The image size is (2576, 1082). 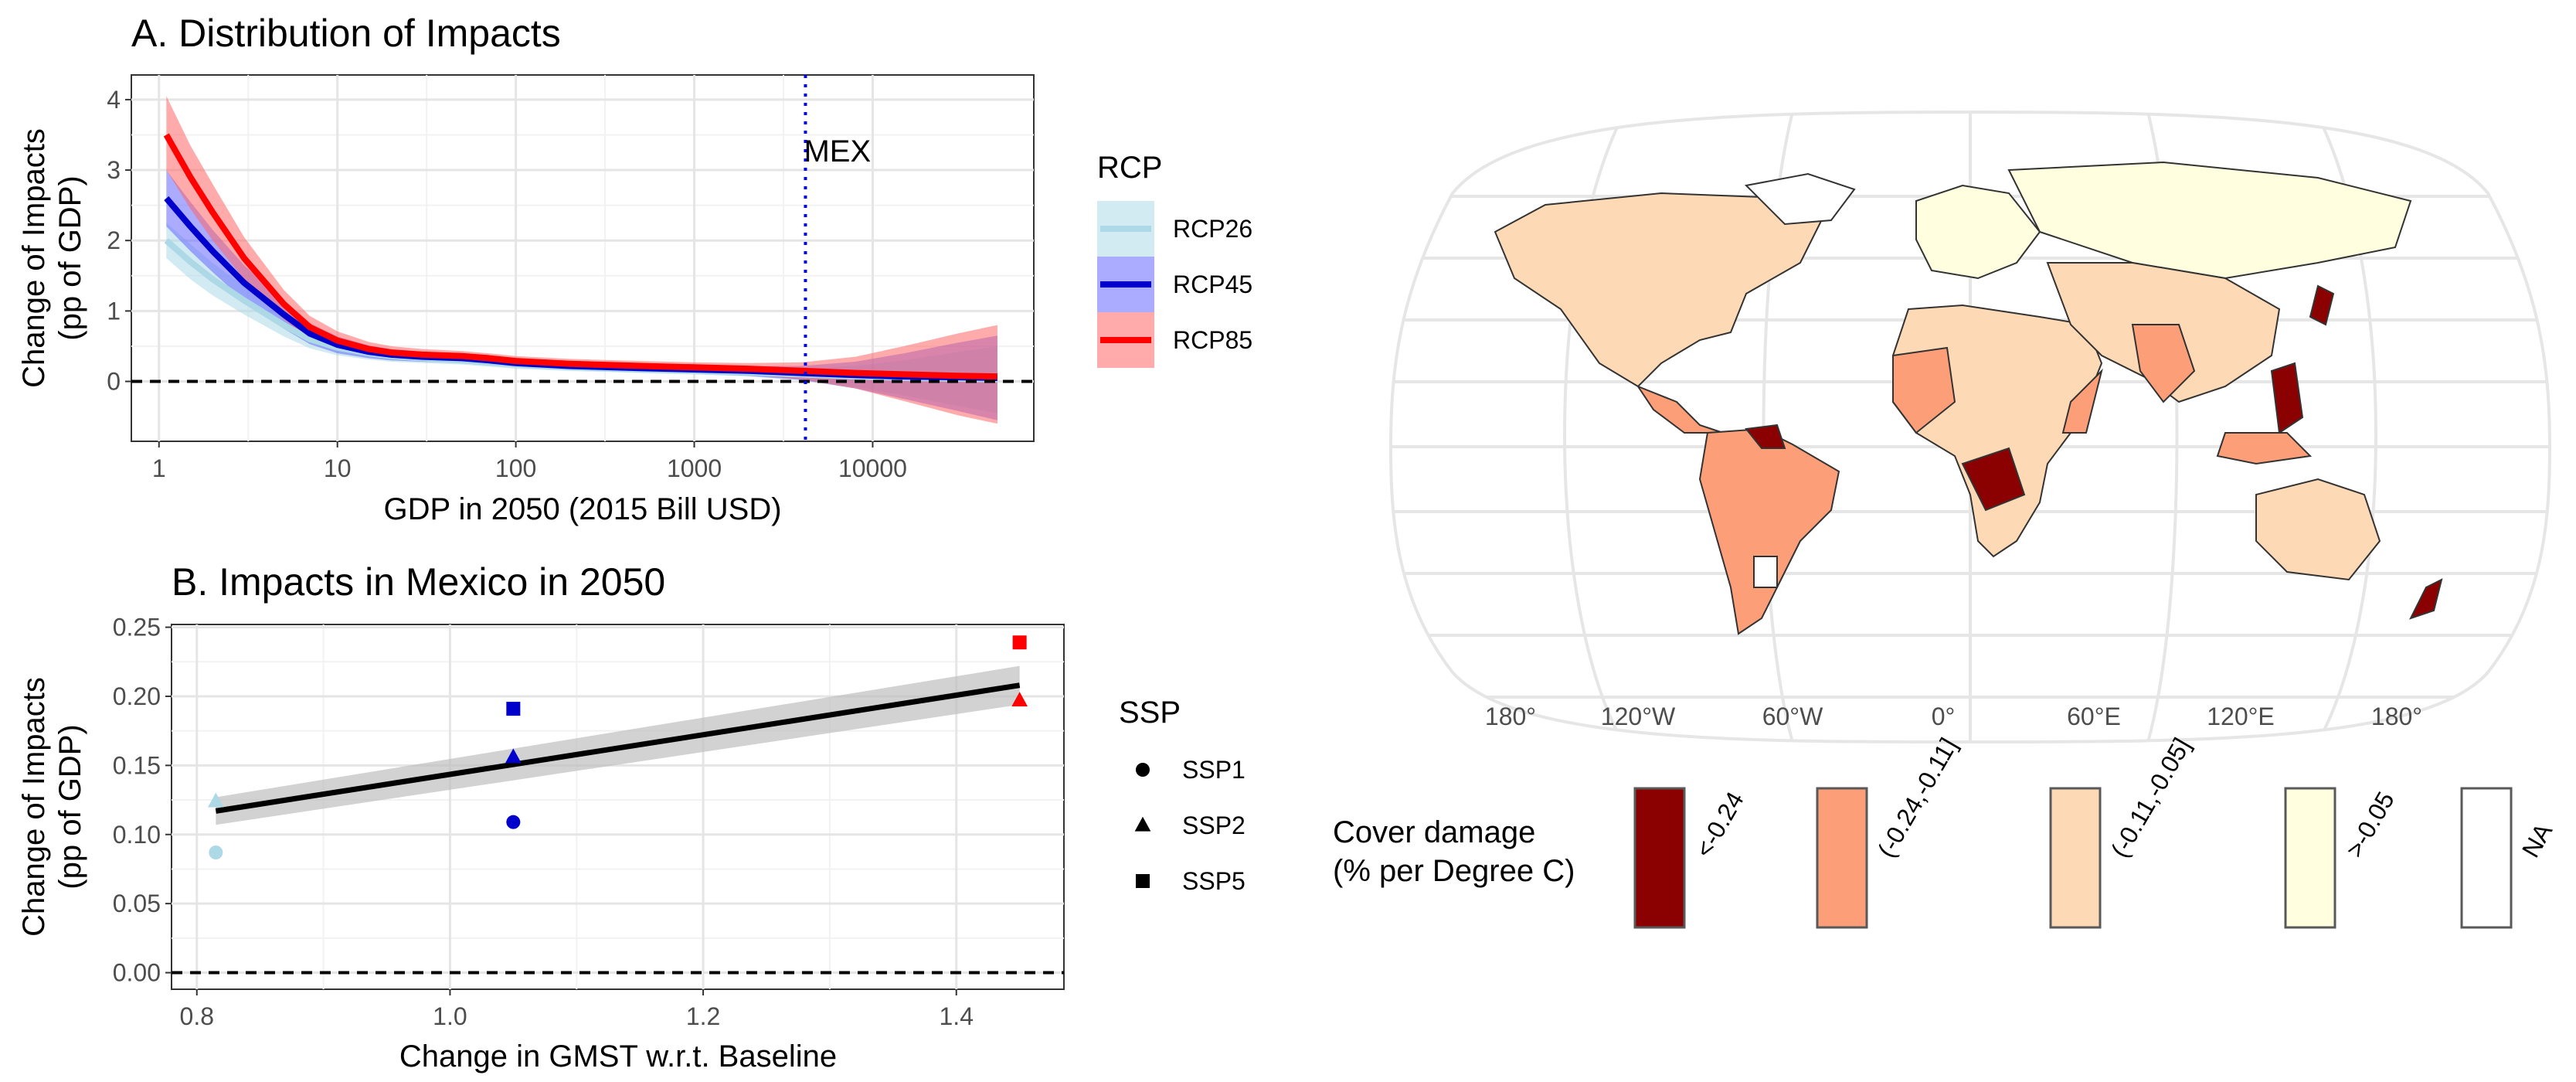 I want to click on y-tick-label: 0.25, so click(x=137, y=627).